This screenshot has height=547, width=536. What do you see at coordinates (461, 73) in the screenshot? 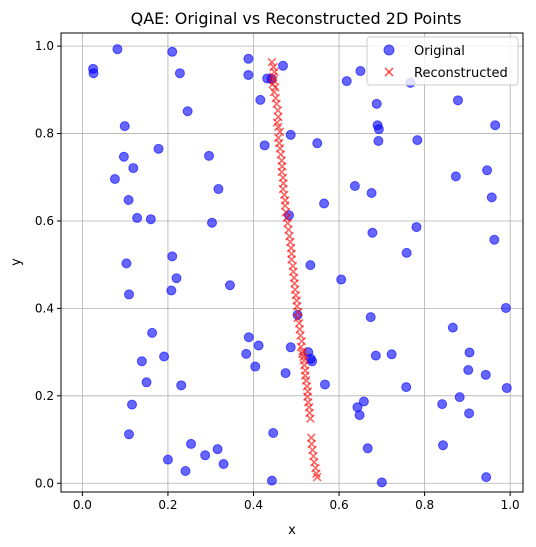
I see `legend-reconstructed-label: Reconstructed` at bounding box center [461, 73].